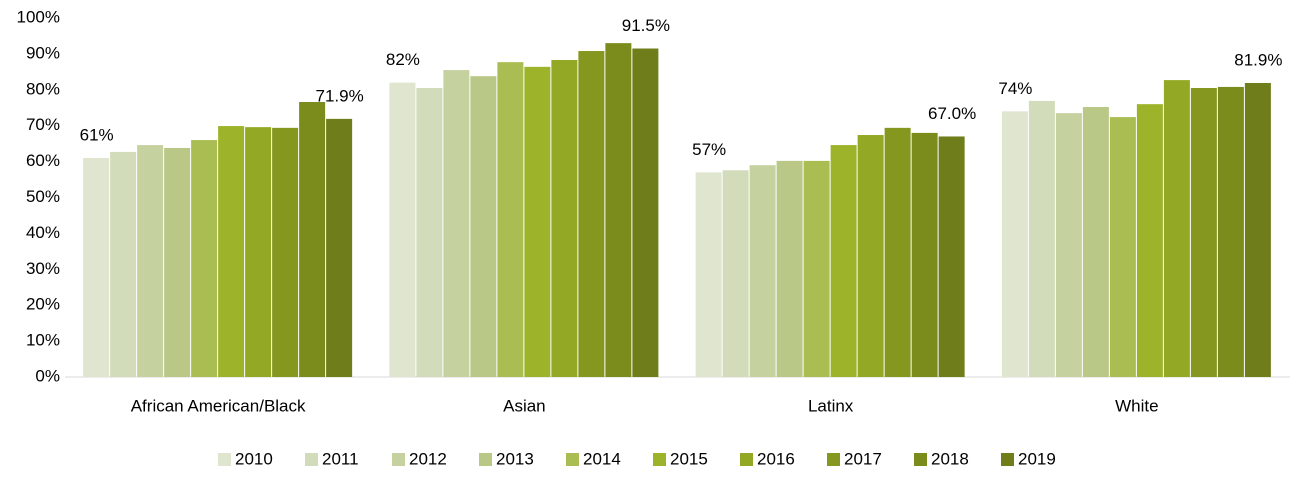 The image size is (1306, 477). What do you see at coordinates (43, 160) in the screenshot?
I see `y-tick-label: 60%` at bounding box center [43, 160].